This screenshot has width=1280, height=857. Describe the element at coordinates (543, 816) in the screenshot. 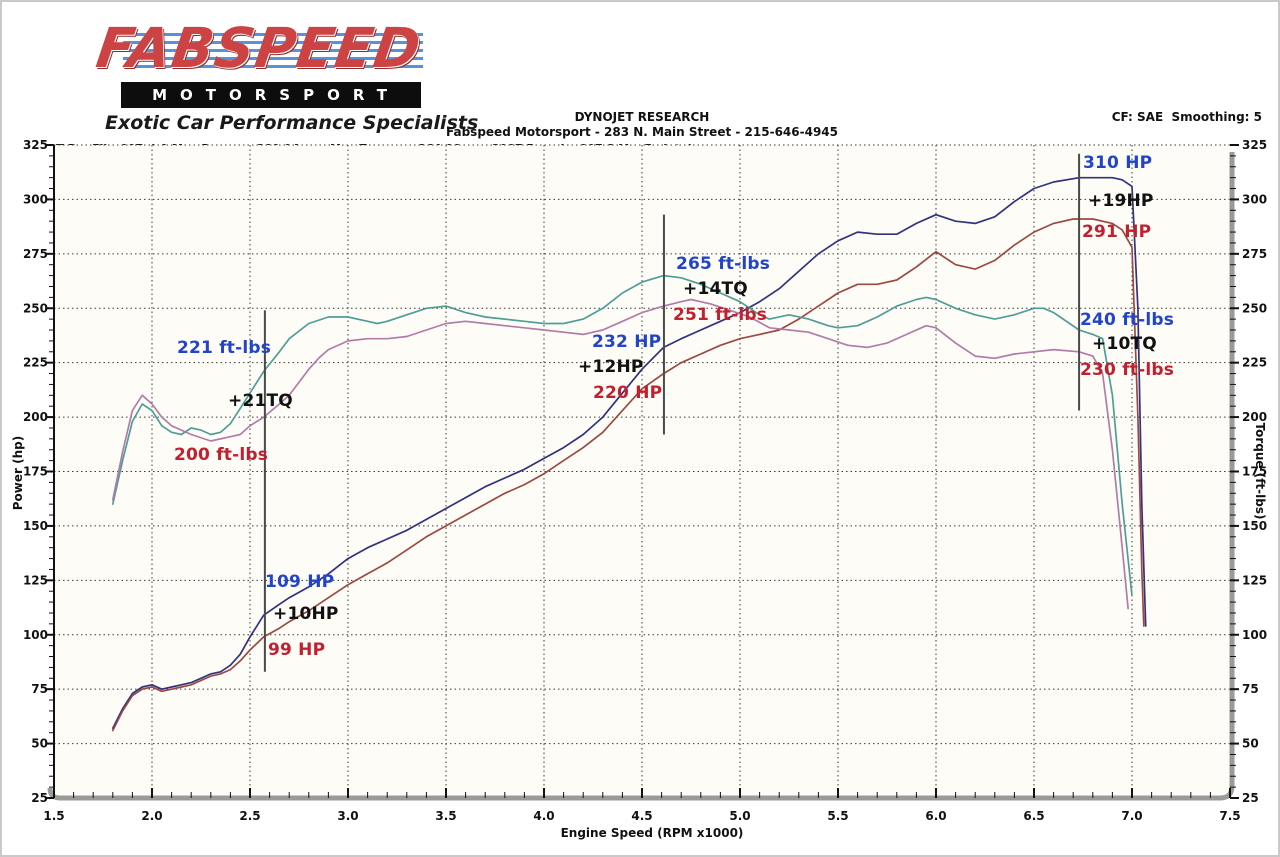

I see `rpm-tick-label: 4.0` at that location.